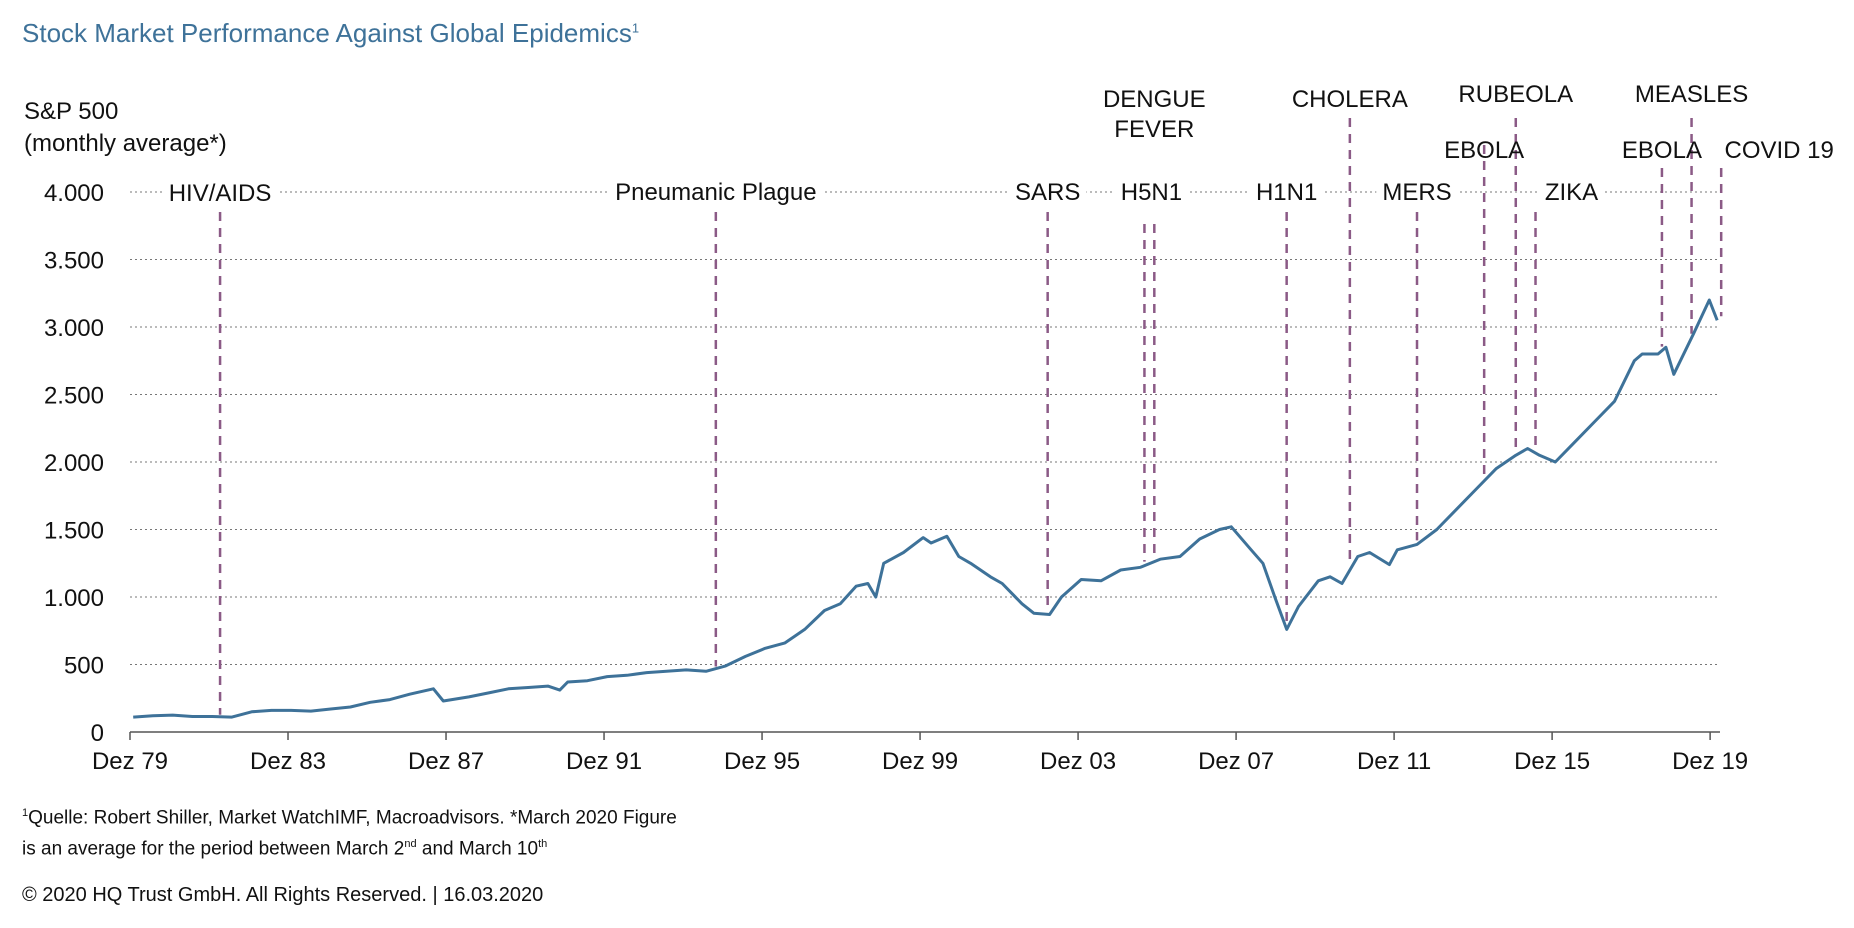 Image resolution: width=1854 pixels, height=928 pixels. I want to click on x-tick-label: Dez 91, so click(604, 761).